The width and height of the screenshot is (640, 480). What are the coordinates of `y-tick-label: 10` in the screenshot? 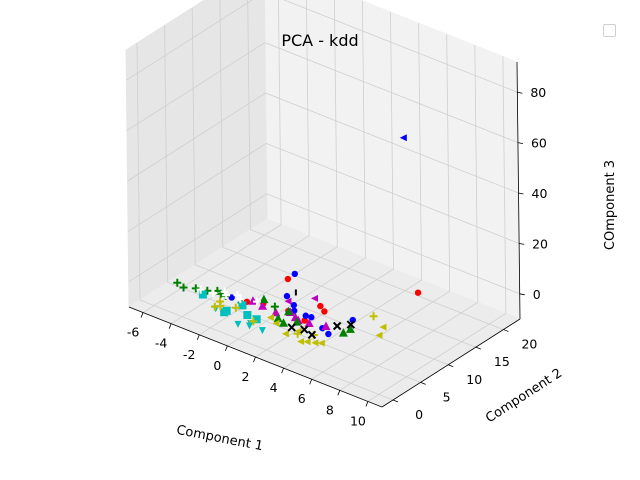 It's located at (474, 379).